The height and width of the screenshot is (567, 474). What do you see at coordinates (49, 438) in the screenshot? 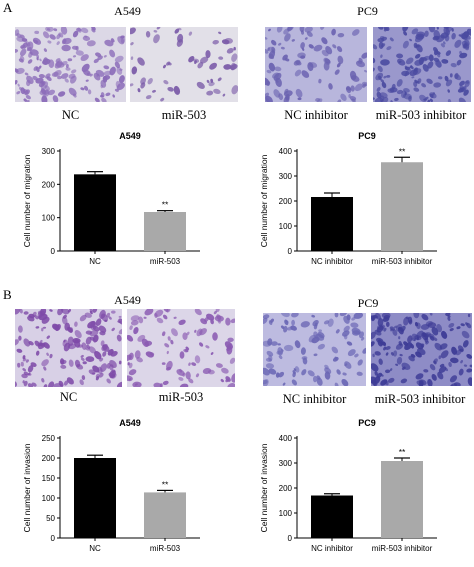
I see `y-tick-label: 250` at bounding box center [49, 438].